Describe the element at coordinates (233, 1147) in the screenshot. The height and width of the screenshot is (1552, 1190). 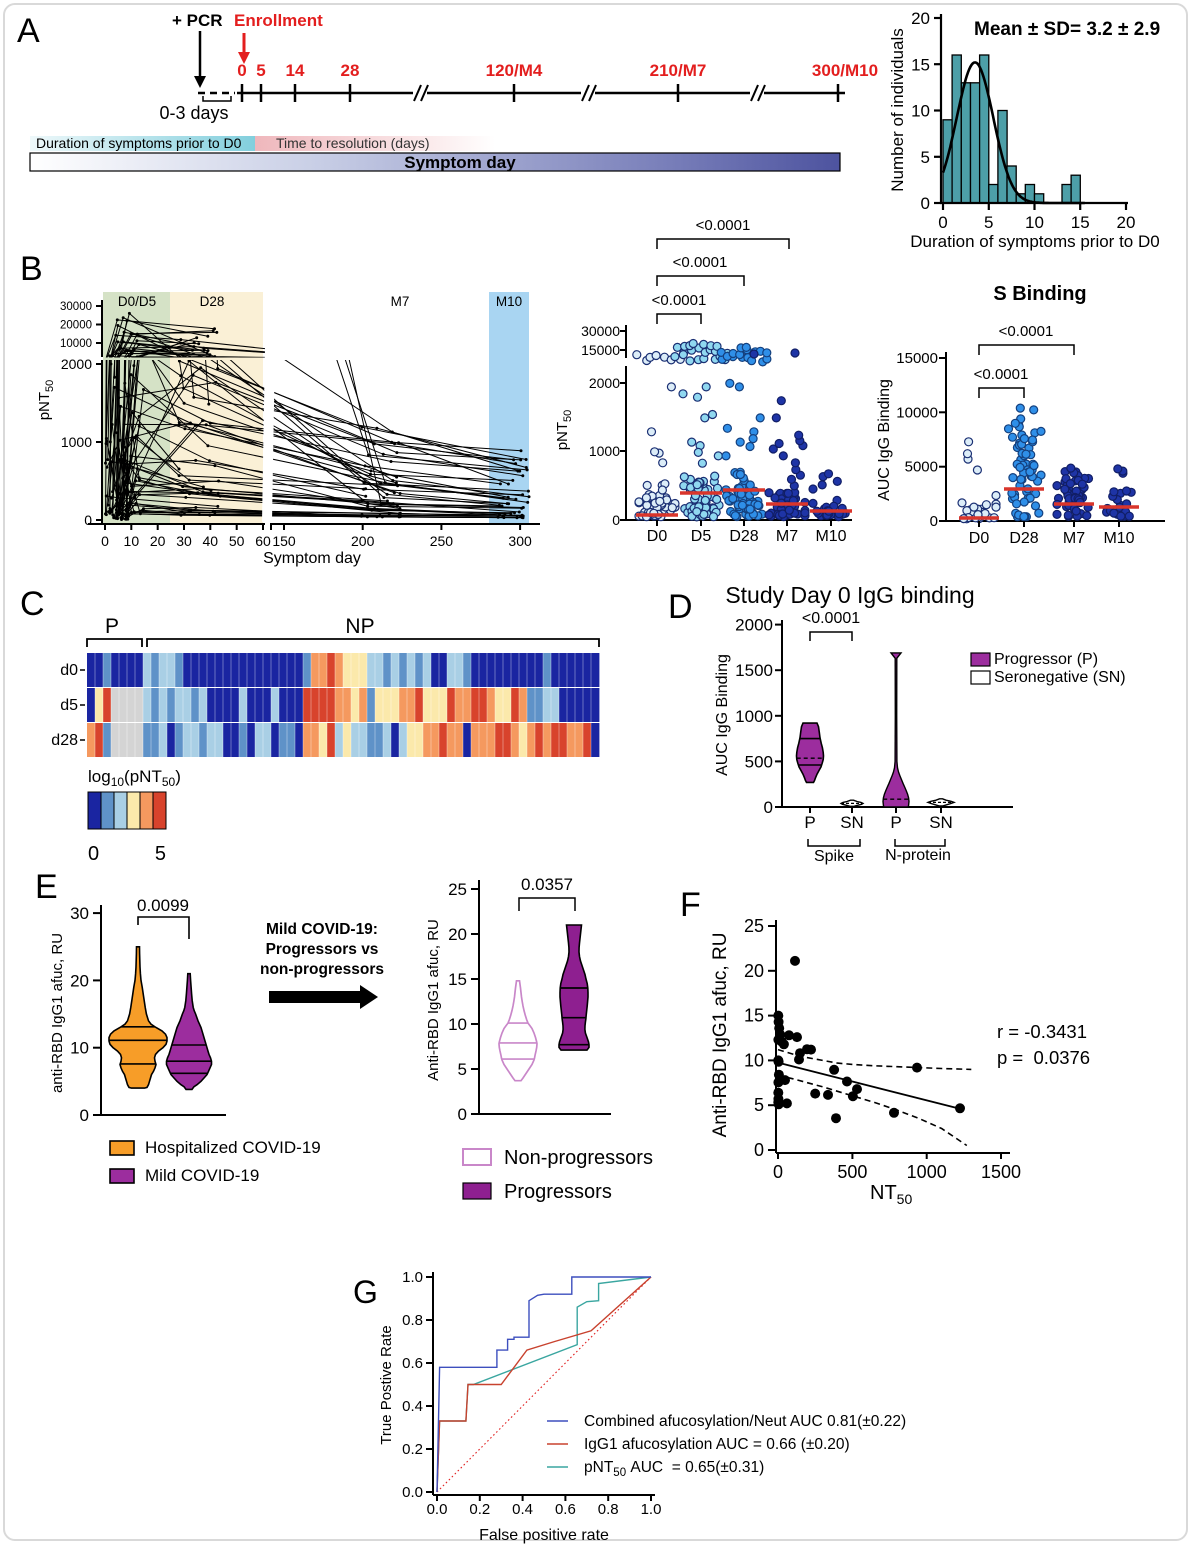
I see `svg-text: Hospitalized COVID-19` at that location.